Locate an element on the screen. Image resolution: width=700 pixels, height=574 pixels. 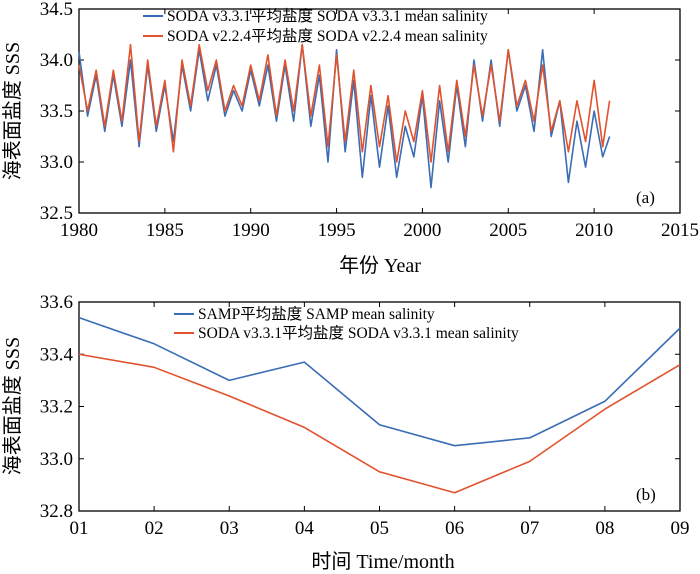
legend-b-label-1: SAMP平均盐度 SAMP mean salinity is located at coordinates (316, 314).